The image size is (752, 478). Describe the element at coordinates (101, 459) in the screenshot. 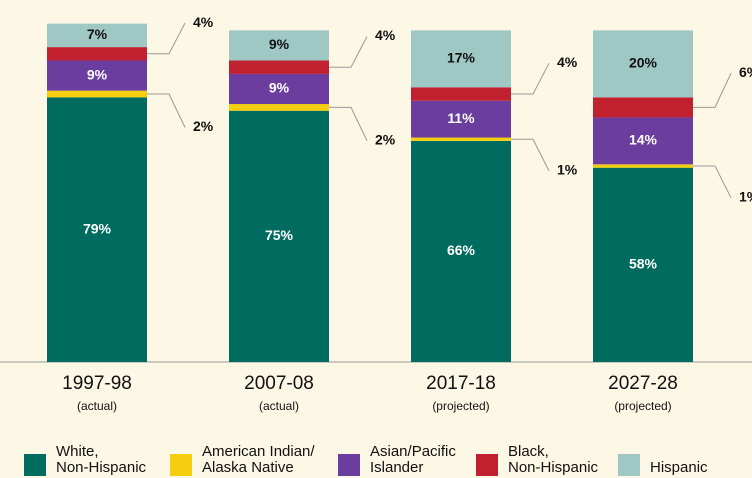

I see `legend-label: White, Non-Hispanic` at that location.